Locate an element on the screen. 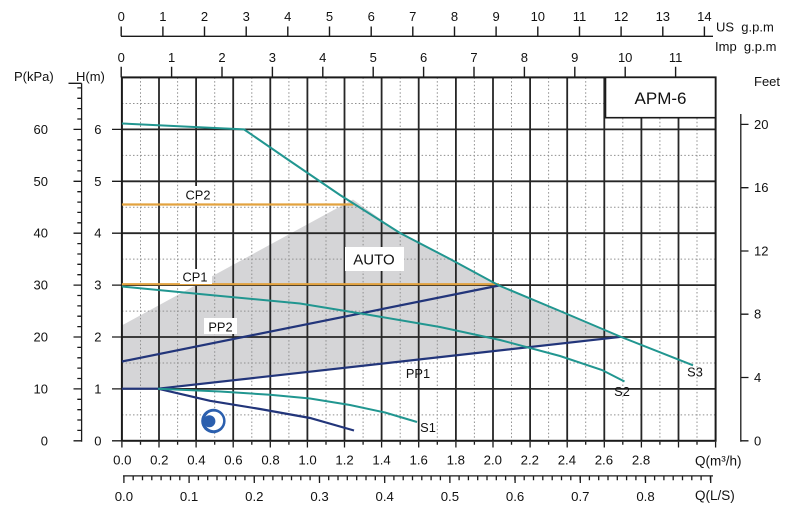 The image size is (800, 520). svg-text: S2 is located at coordinates (622, 391).